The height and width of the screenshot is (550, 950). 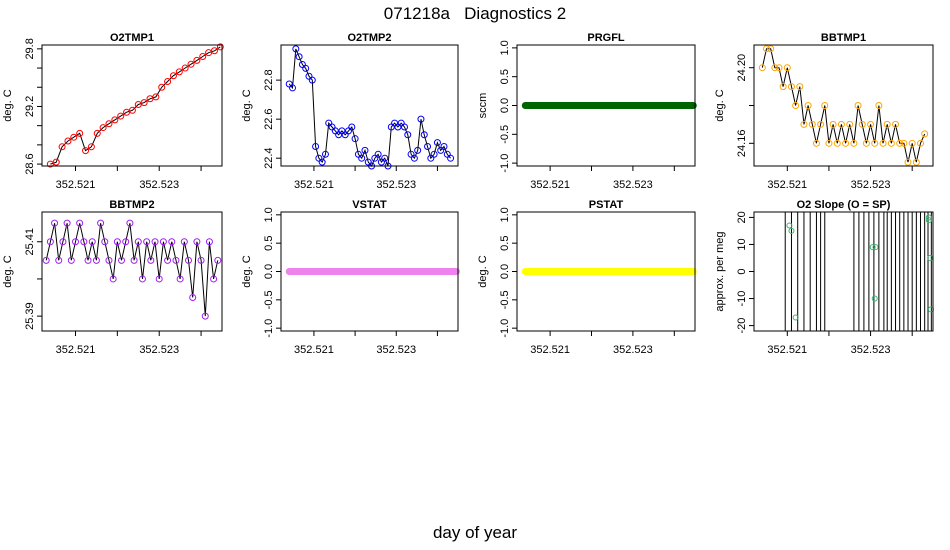 I want to click on panel-3: PRGFL sccm 352.521 352.523 -1.0 -0.5 0.0 0.5 1.0, so click(x=587, y=111).